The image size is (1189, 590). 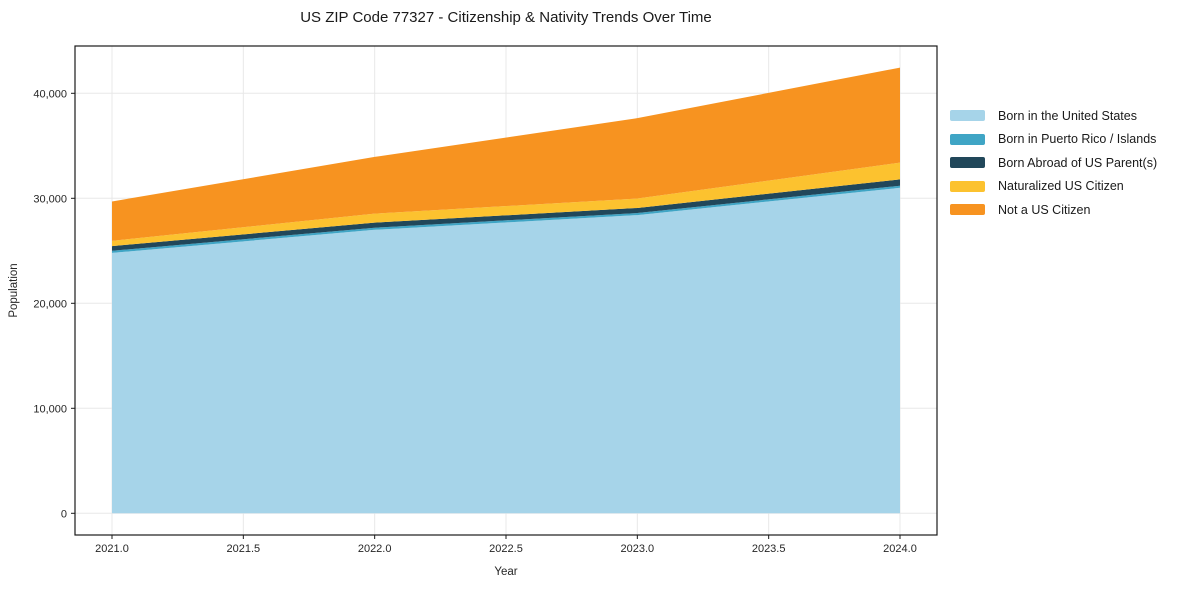 I want to click on legend-label: Born in the United States, so click(x=1067, y=115).